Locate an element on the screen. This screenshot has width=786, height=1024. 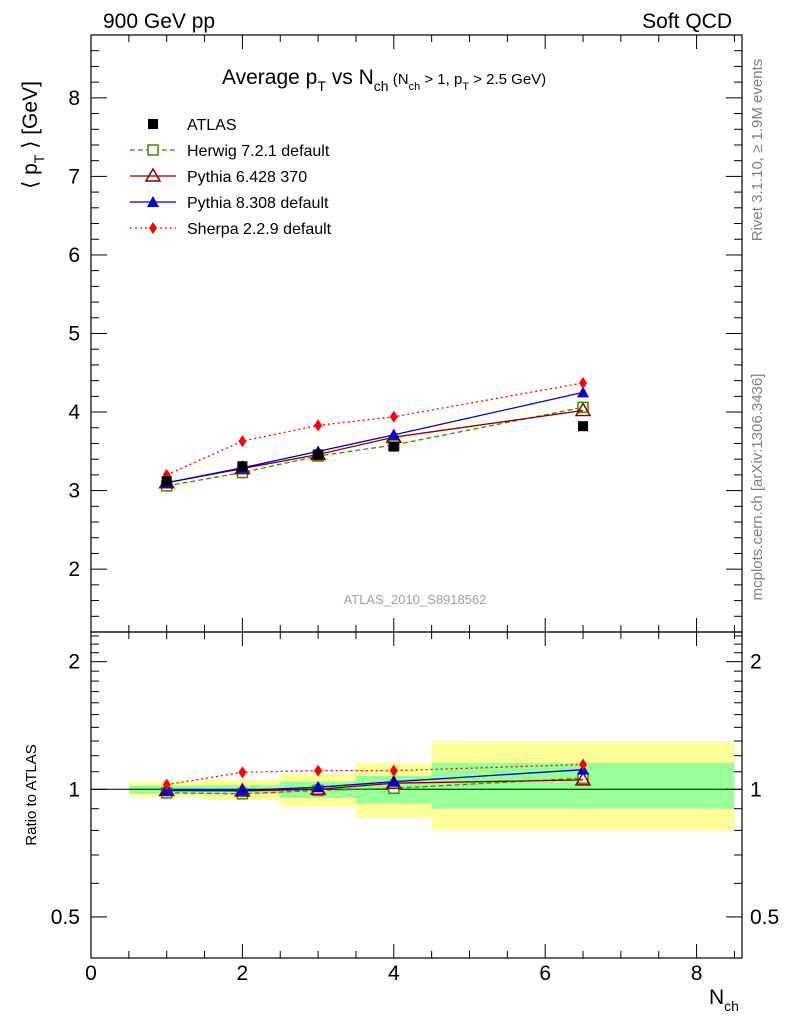
legend-label: Pythia 6.428 370 is located at coordinates (247, 177).